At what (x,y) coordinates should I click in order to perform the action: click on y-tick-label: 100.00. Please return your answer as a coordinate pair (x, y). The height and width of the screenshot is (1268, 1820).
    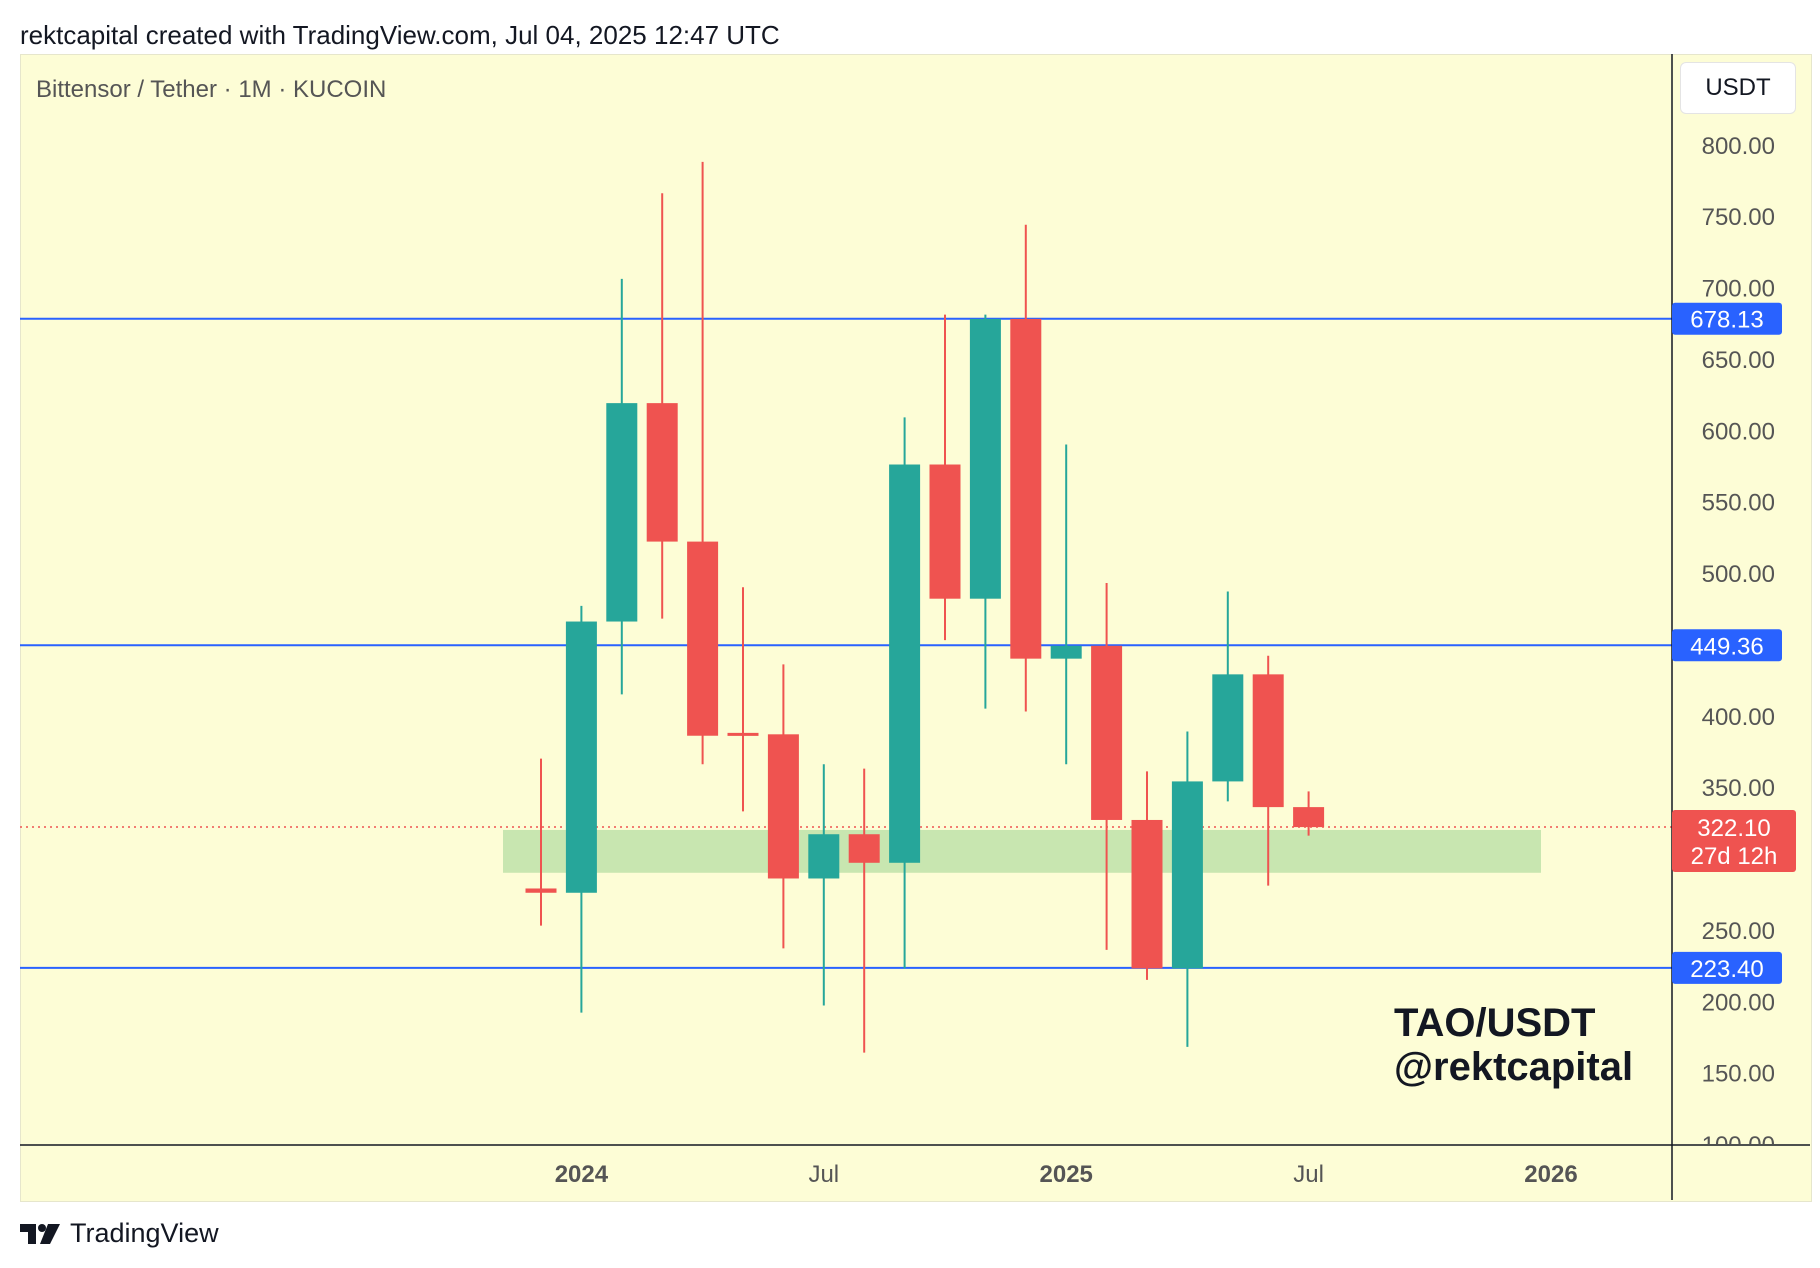
    Looking at the image, I should click on (1738, 1145).